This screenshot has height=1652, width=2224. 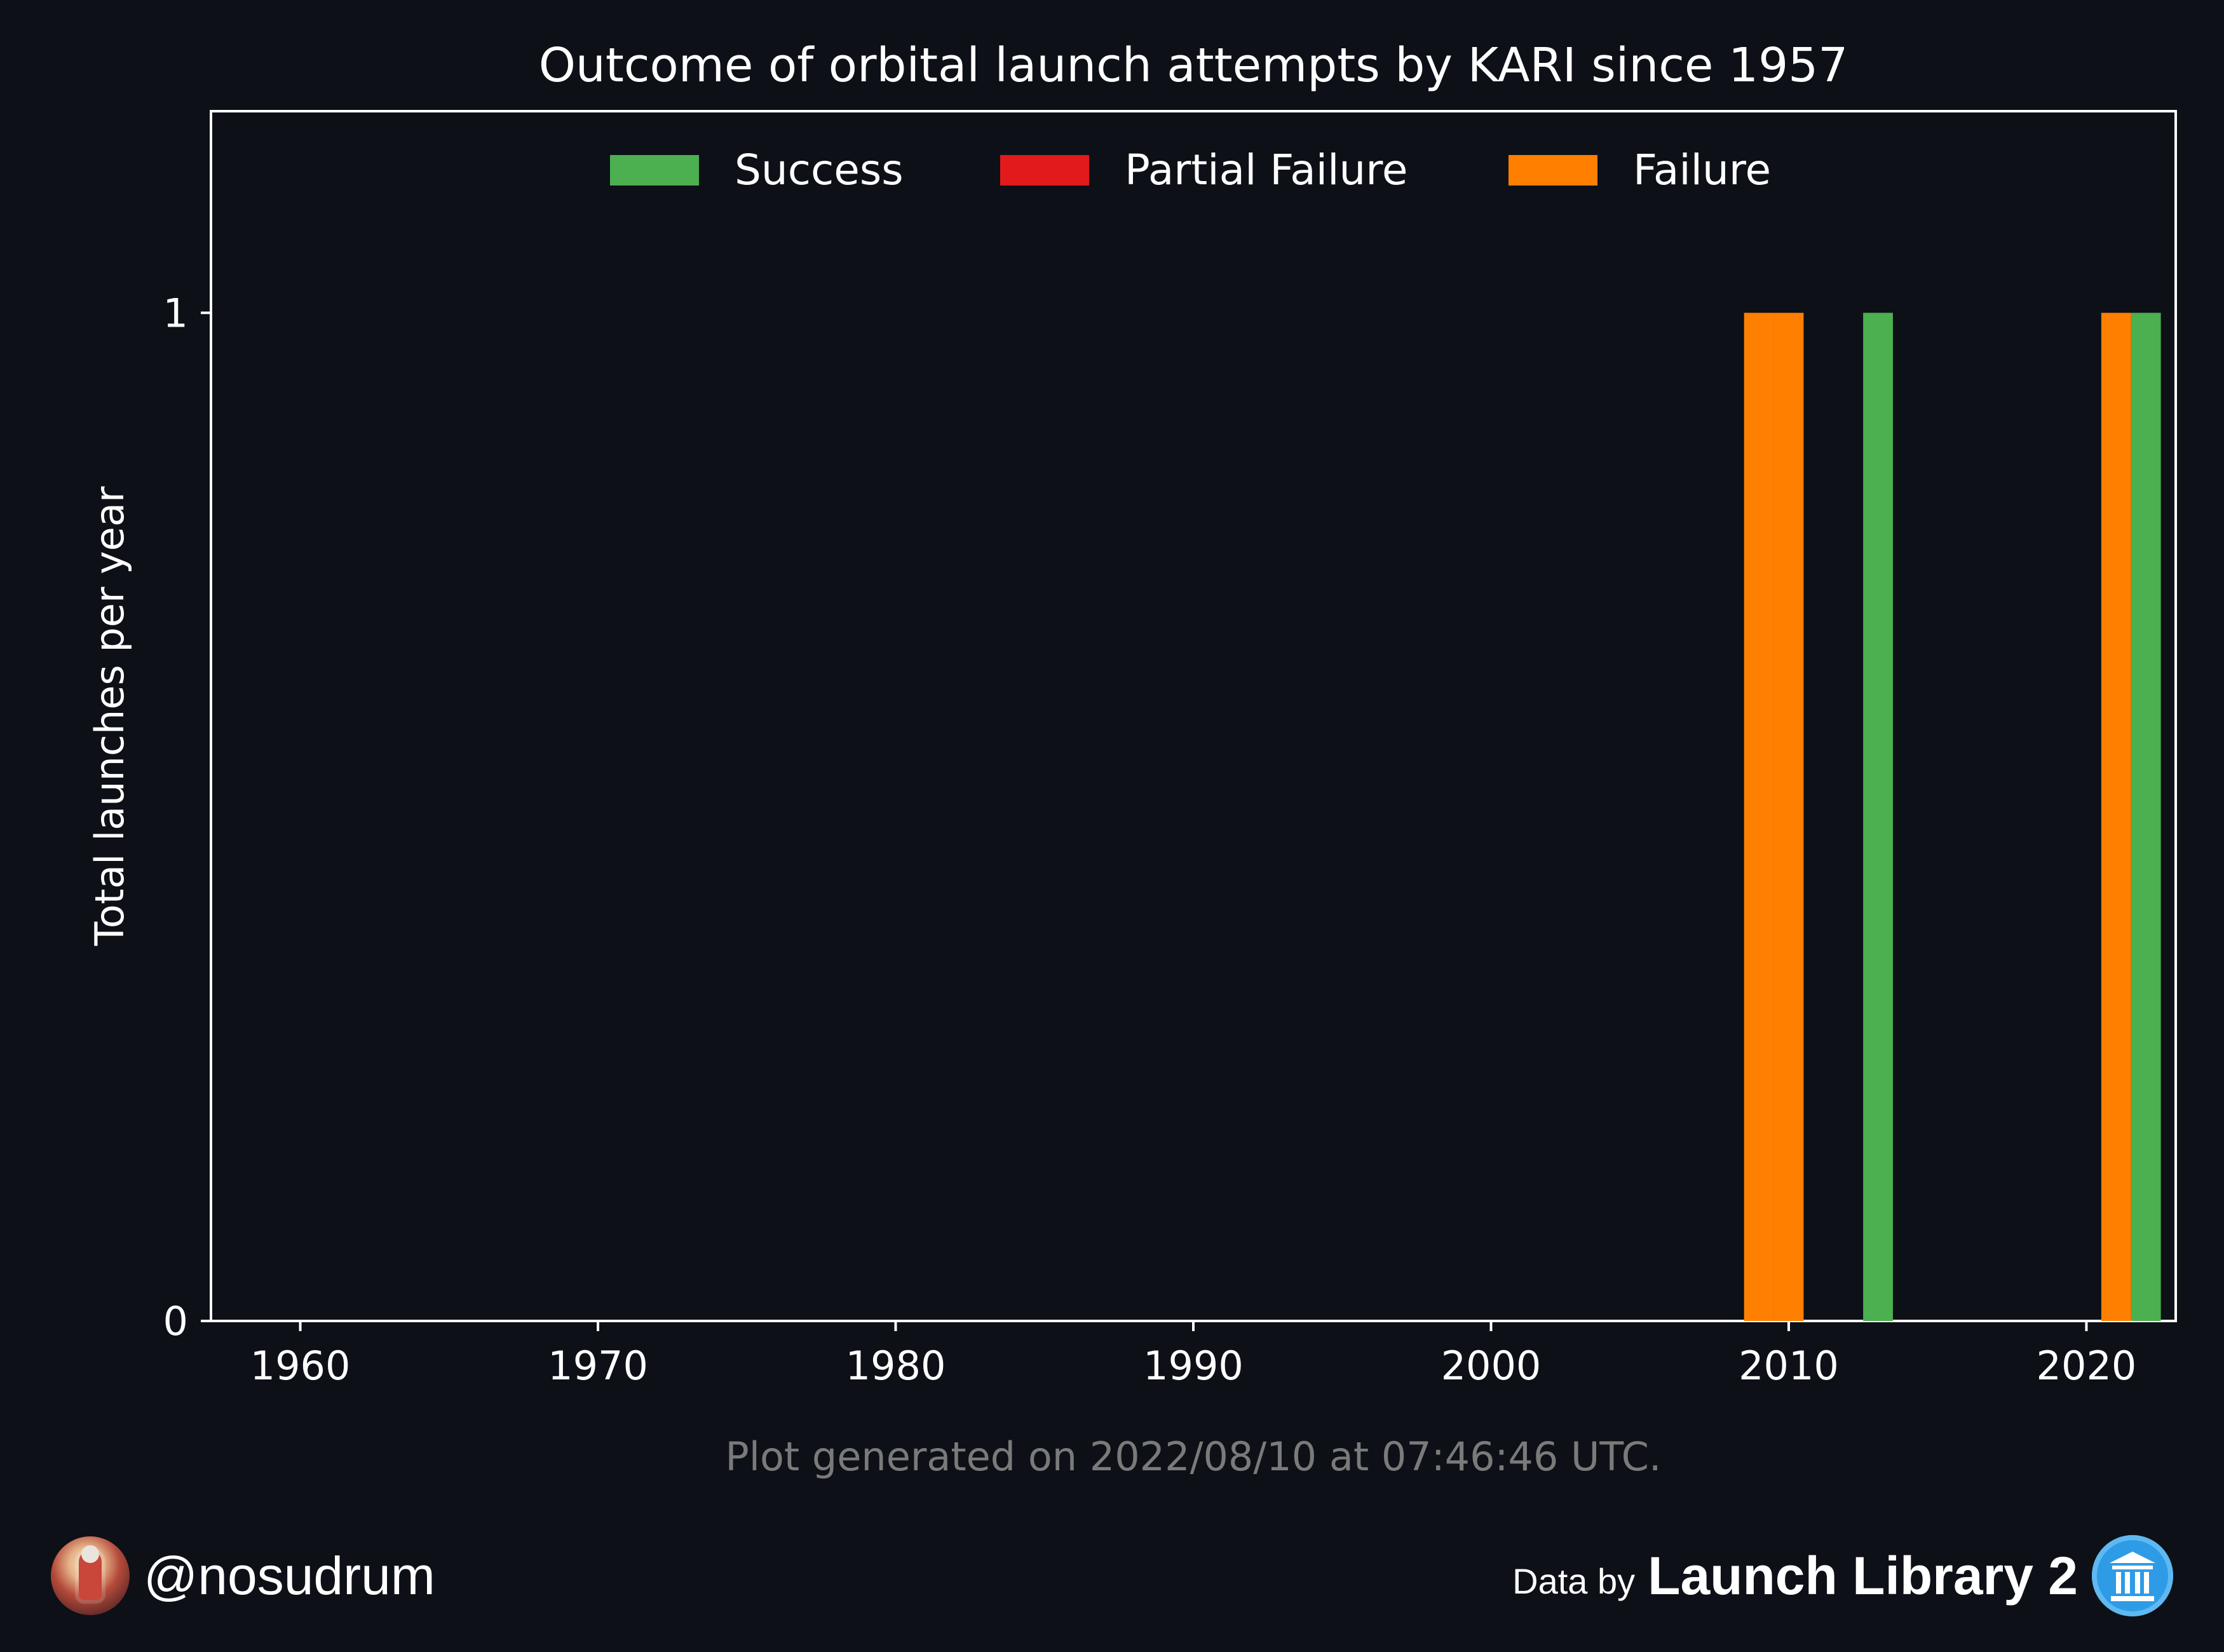 I want to click on library-columns-icon, so click(x=2132, y=1575).